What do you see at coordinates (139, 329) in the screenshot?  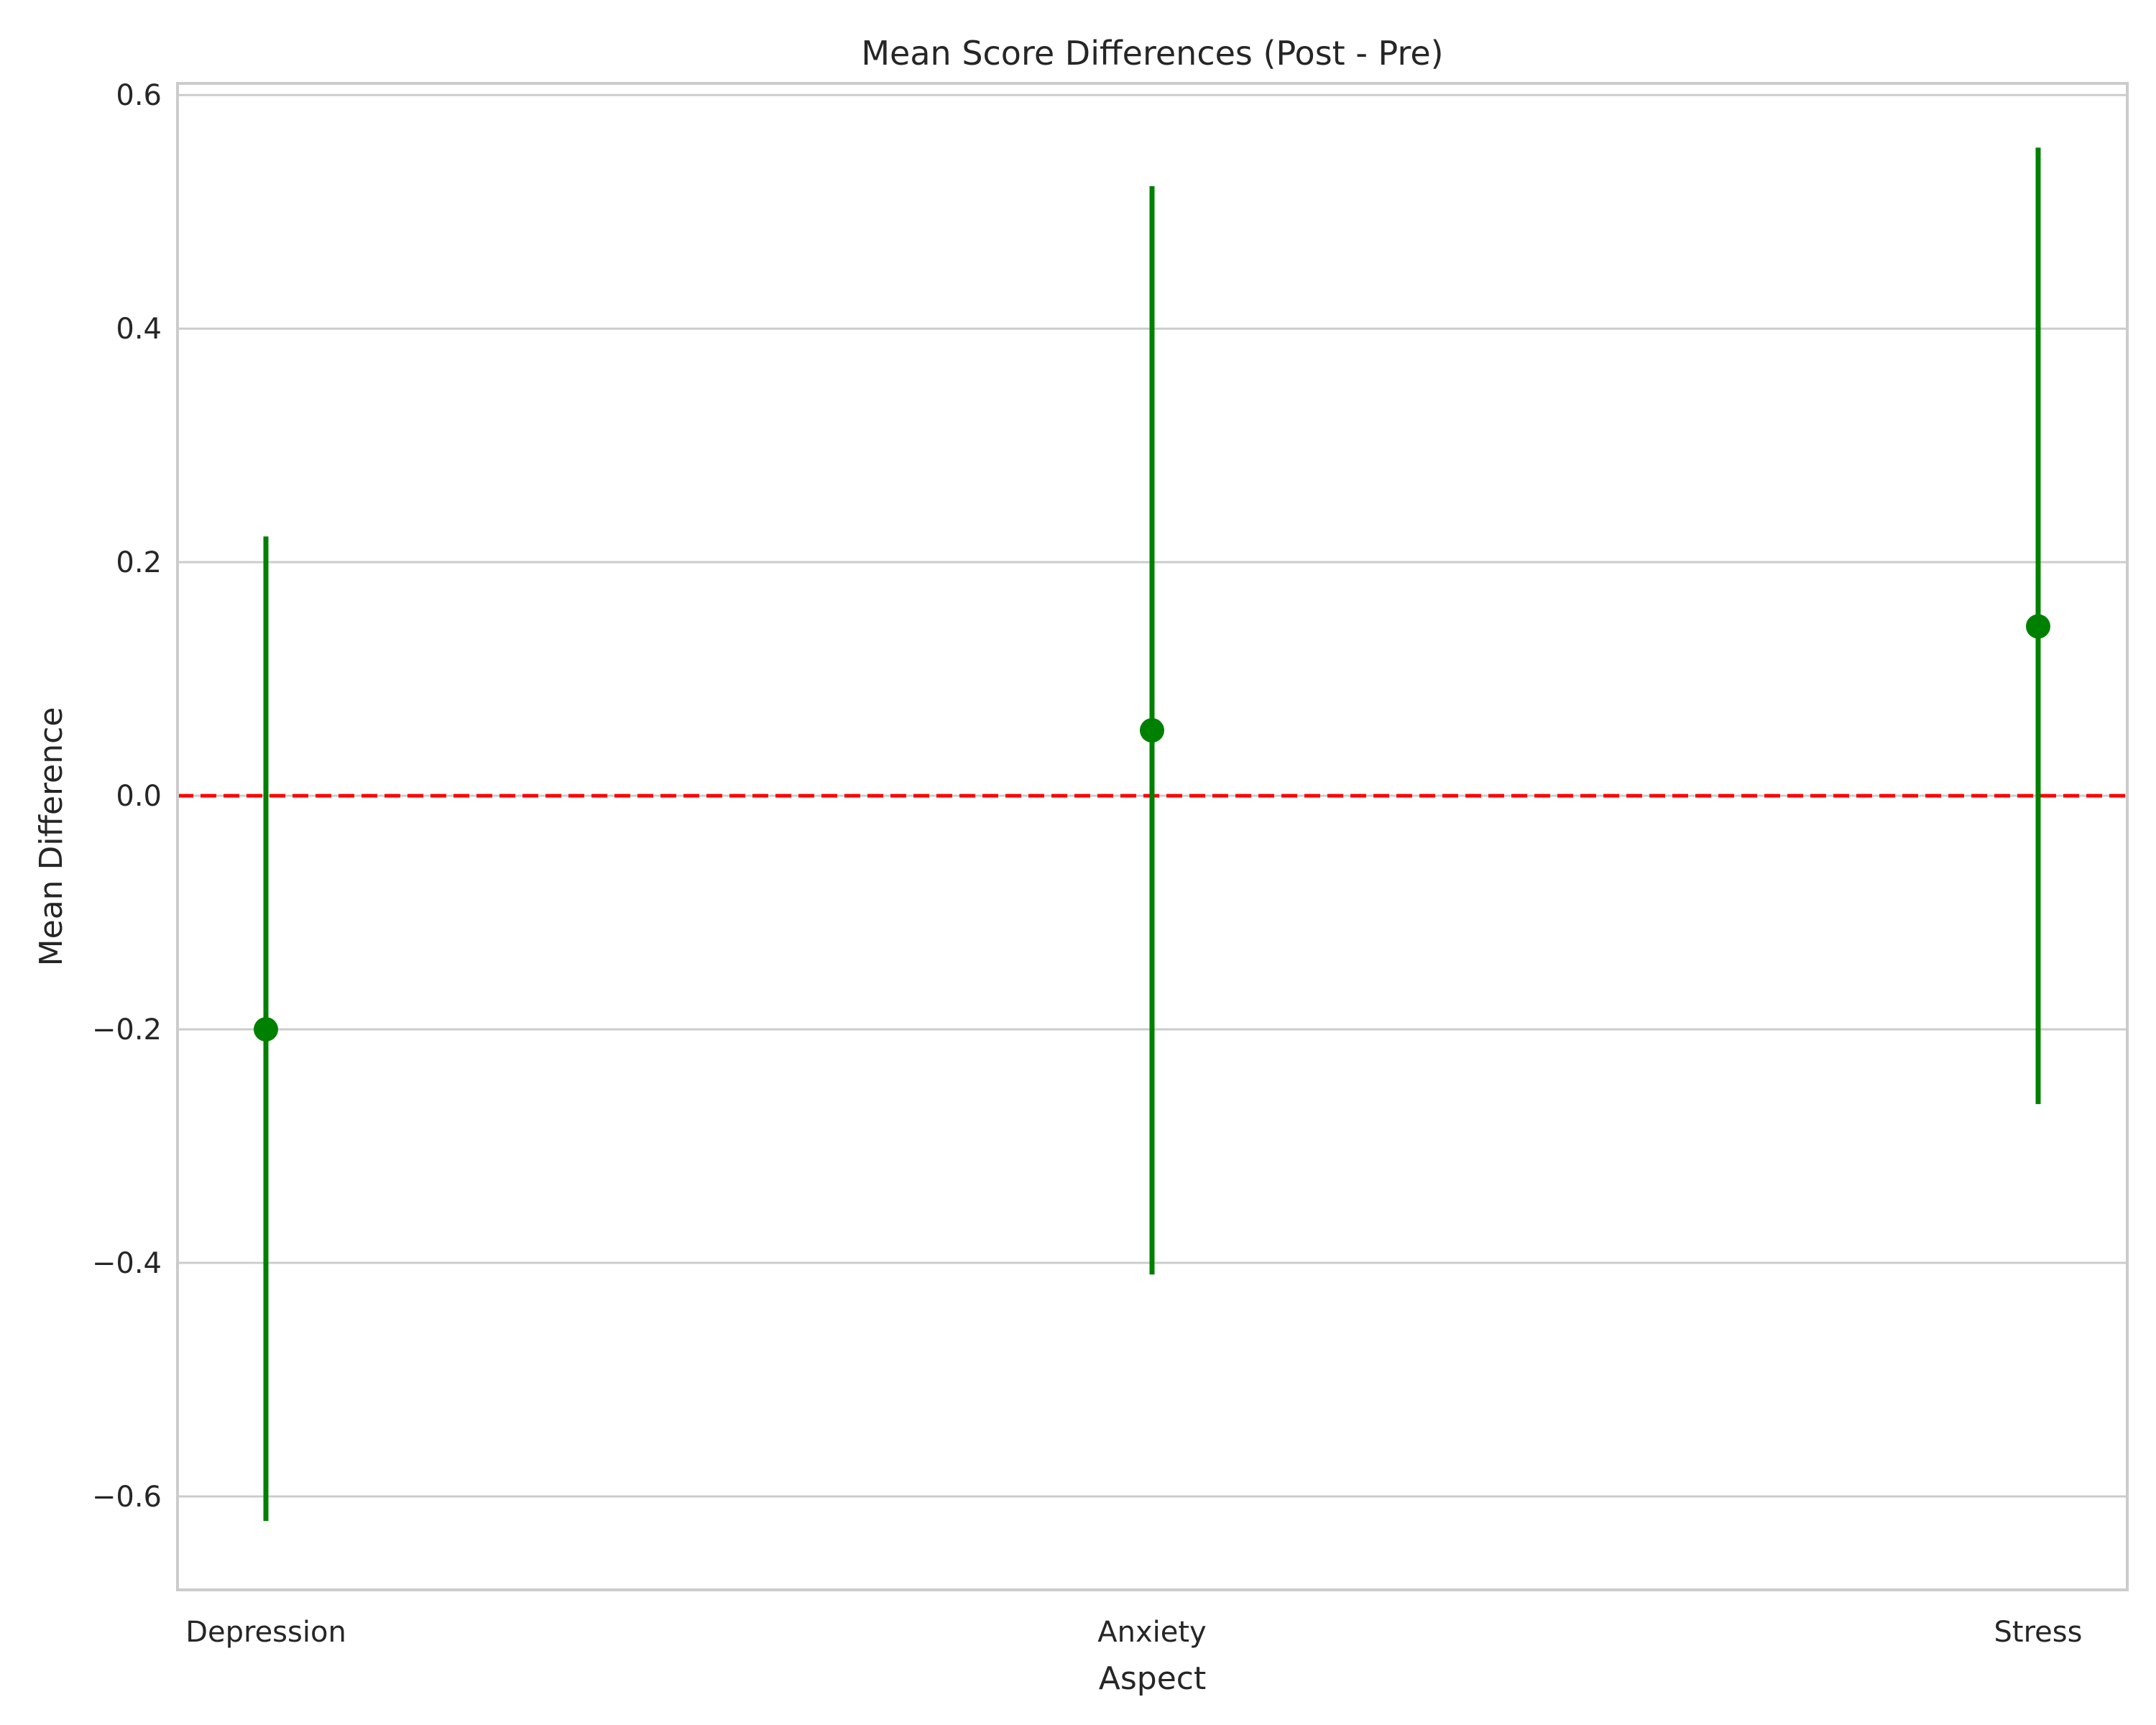 I see `y-tick-label: 0.4` at bounding box center [139, 329].